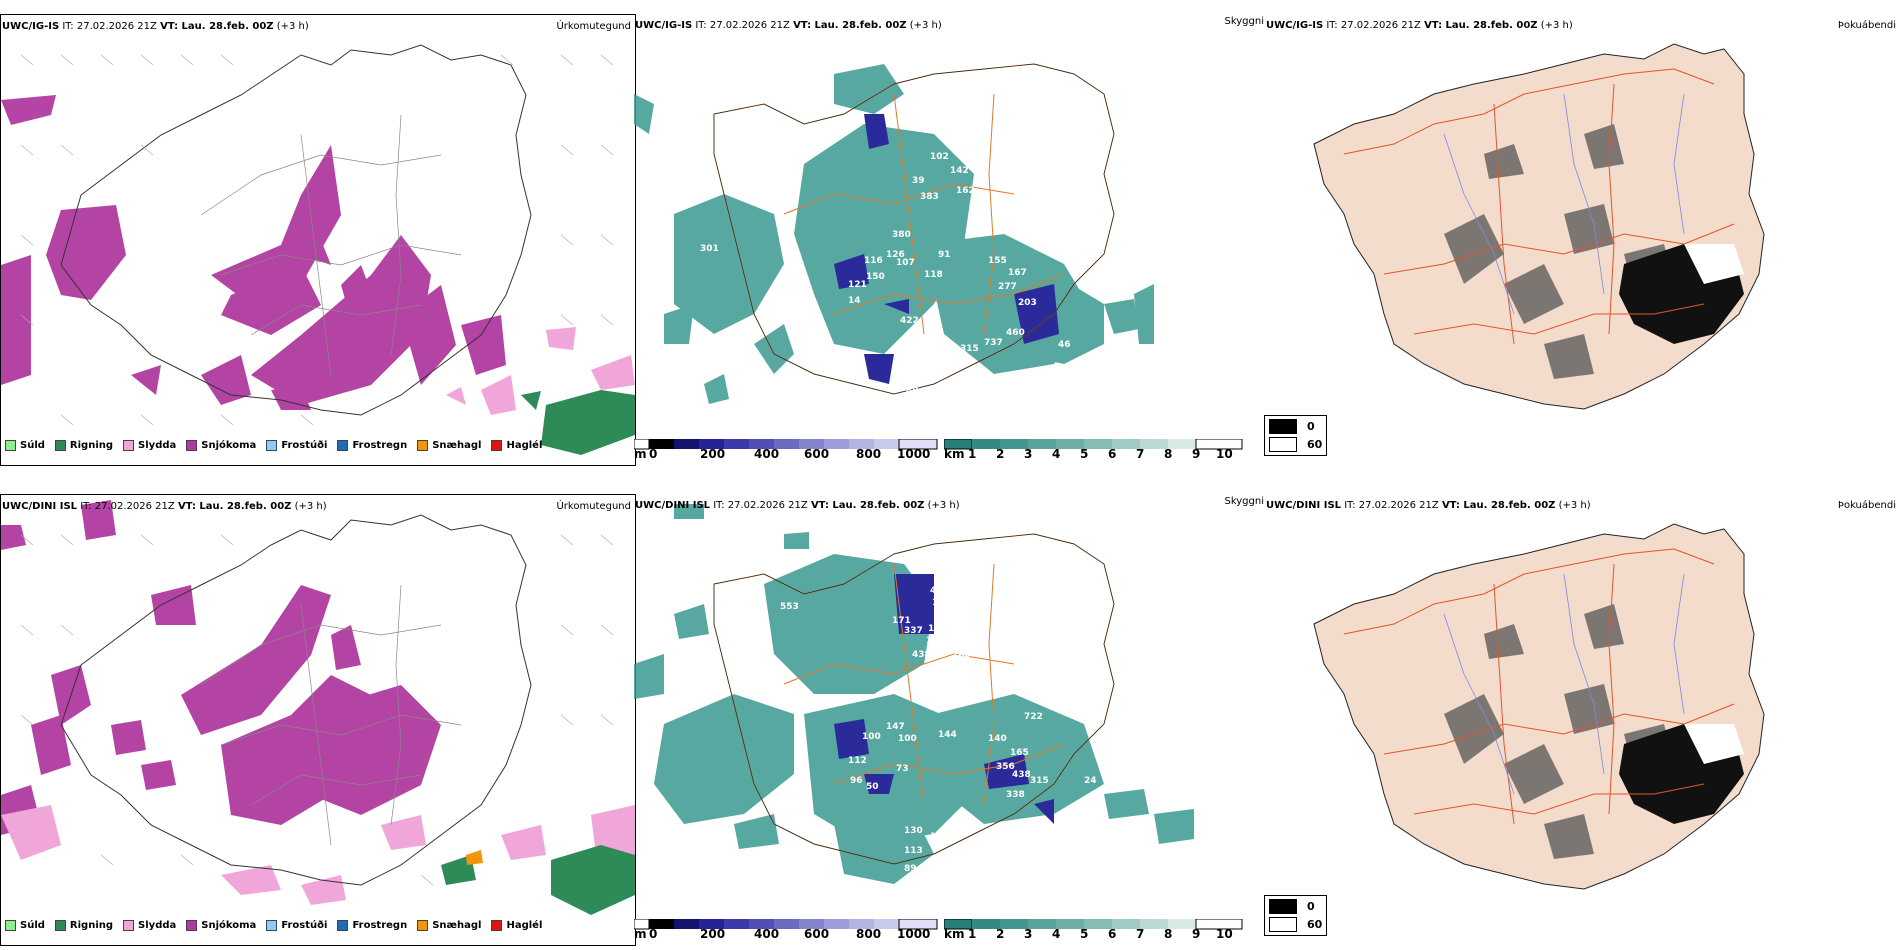 The image size is (1900, 950). I want to click on ceiling-label: 107, so click(905, 263).